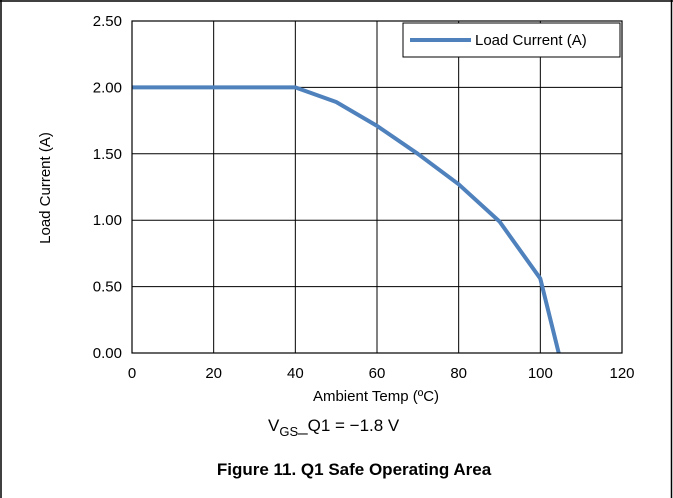 Image resolution: width=673 pixels, height=498 pixels. Describe the element at coordinates (45, 188) in the screenshot. I see `y-axis-title: Load Current (A)` at that location.